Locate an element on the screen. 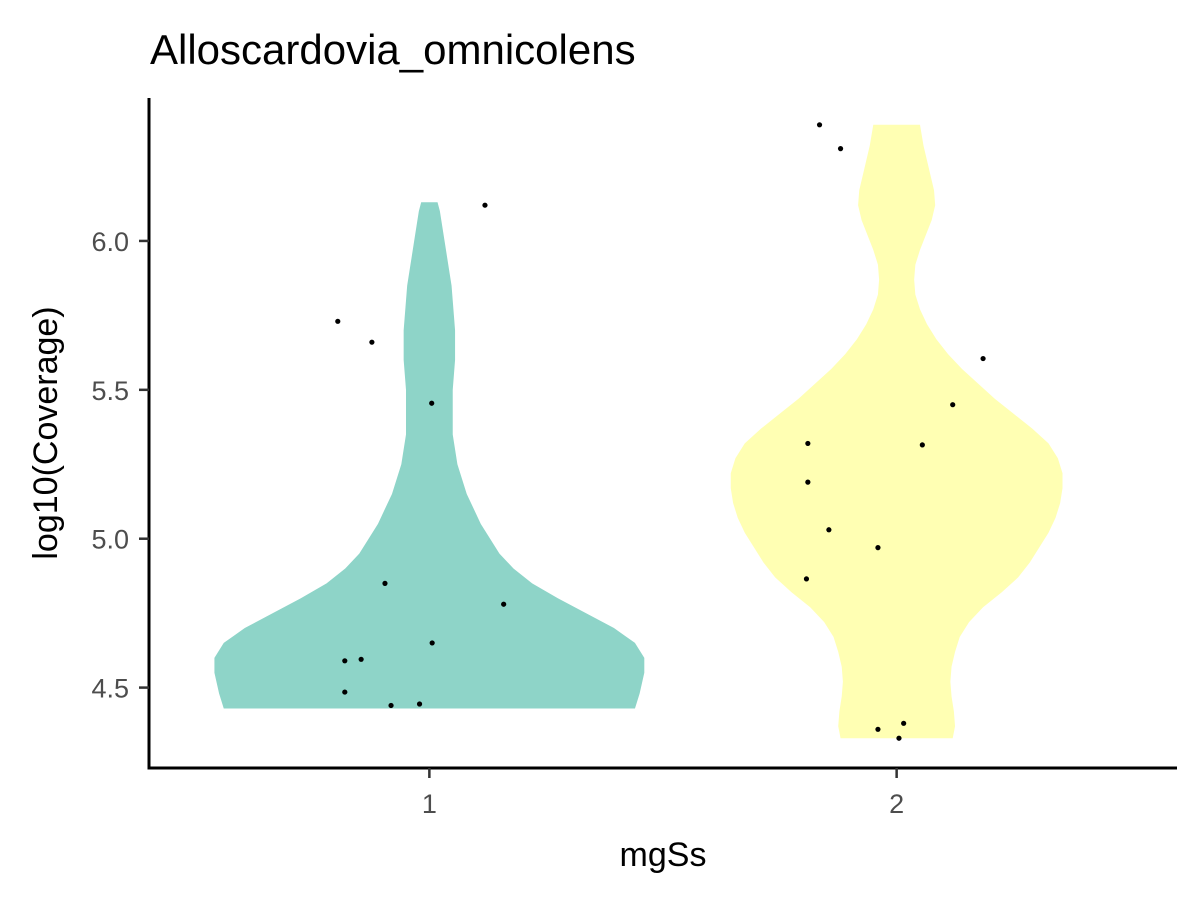  x-tick-label: 1 is located at coordinates (429, 804).